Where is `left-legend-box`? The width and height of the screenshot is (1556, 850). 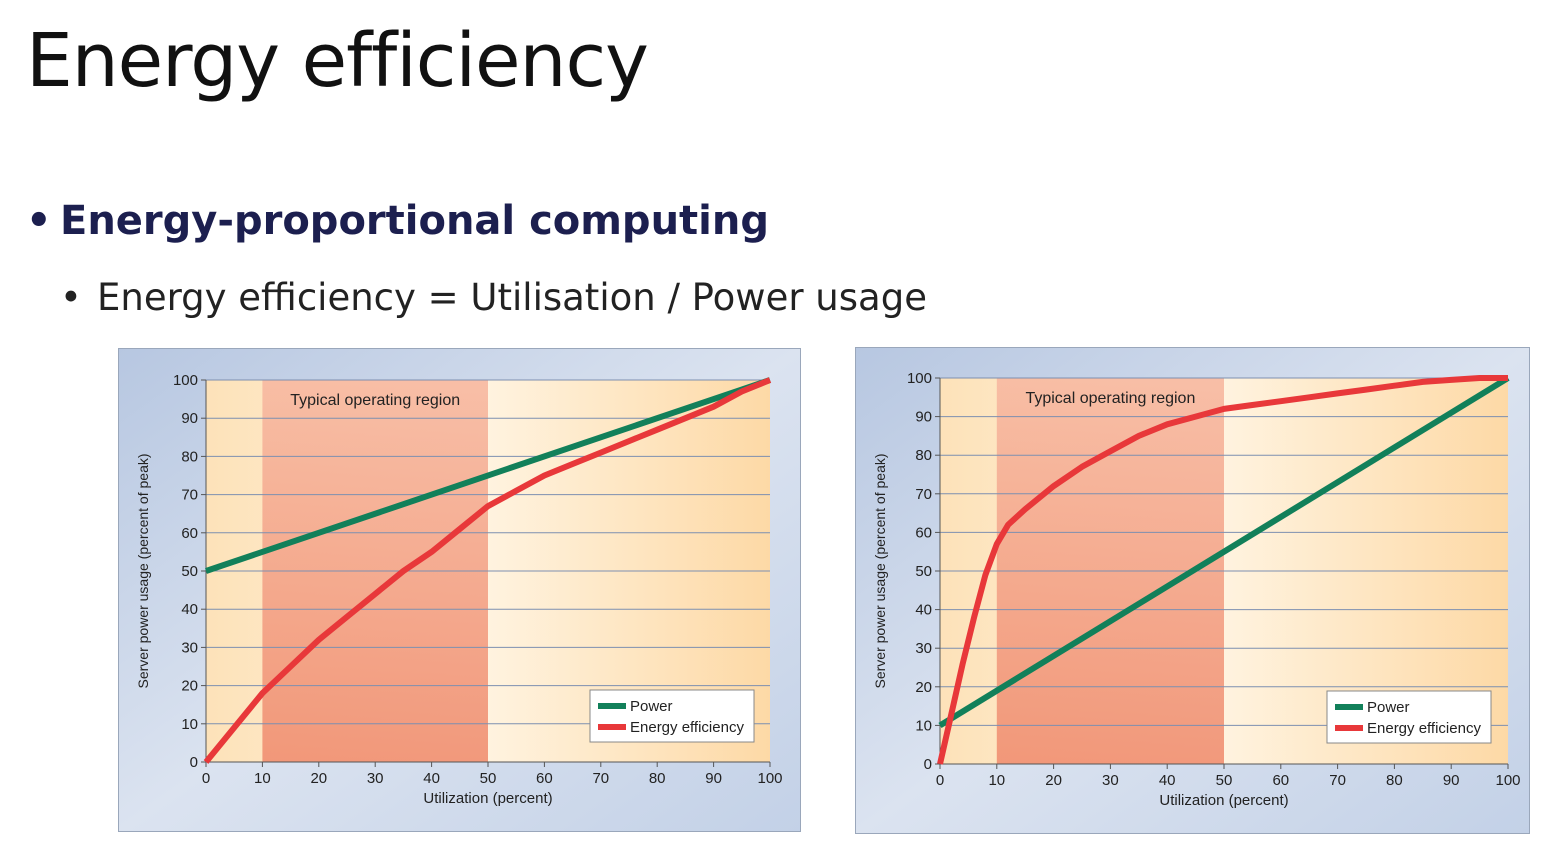 left-legend-box is located at coordinates (672, 716).